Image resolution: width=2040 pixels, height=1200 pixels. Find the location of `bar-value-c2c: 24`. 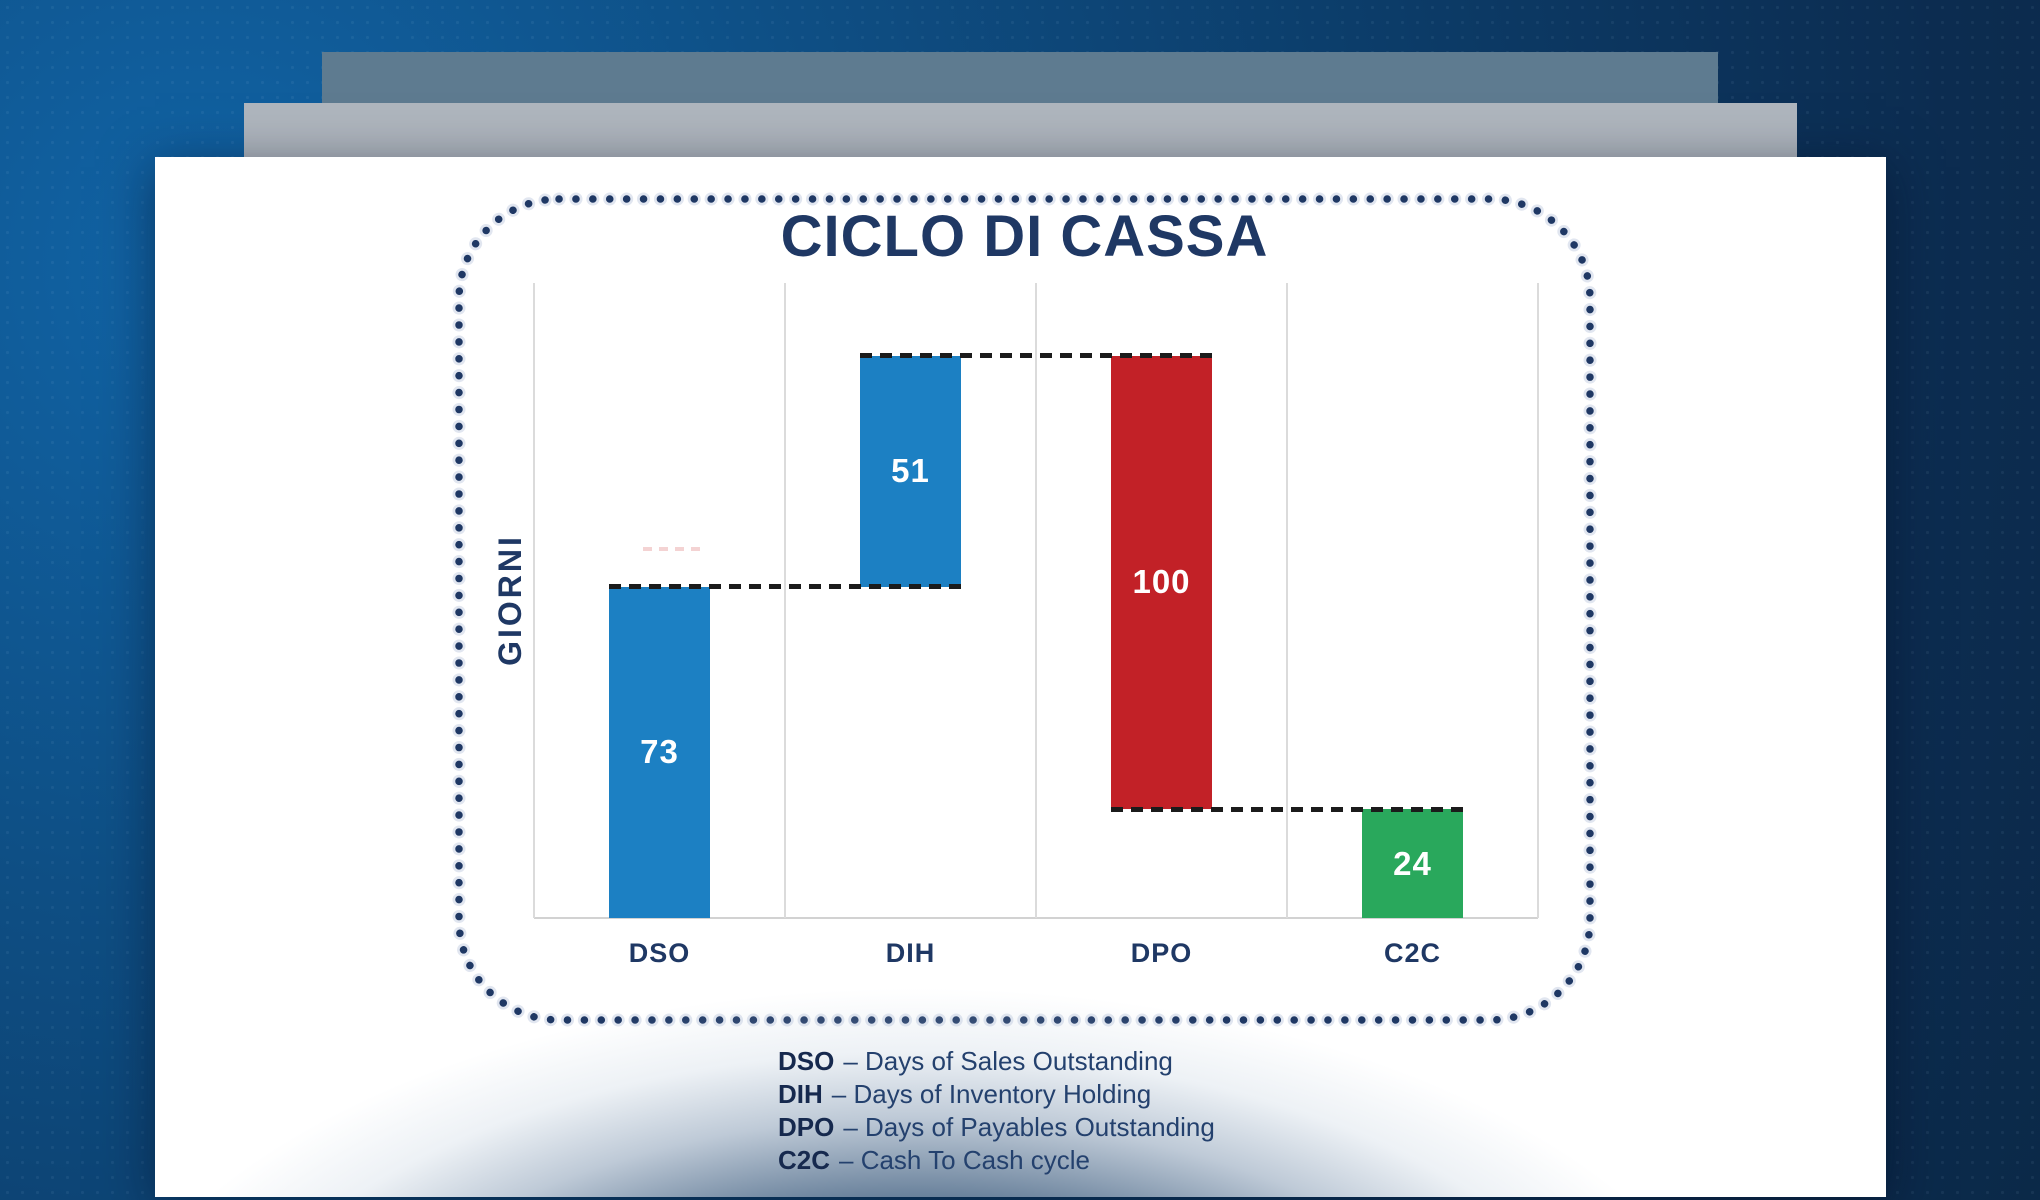

bar-value-c2c: 24 is located at coordinates (1412, 863).